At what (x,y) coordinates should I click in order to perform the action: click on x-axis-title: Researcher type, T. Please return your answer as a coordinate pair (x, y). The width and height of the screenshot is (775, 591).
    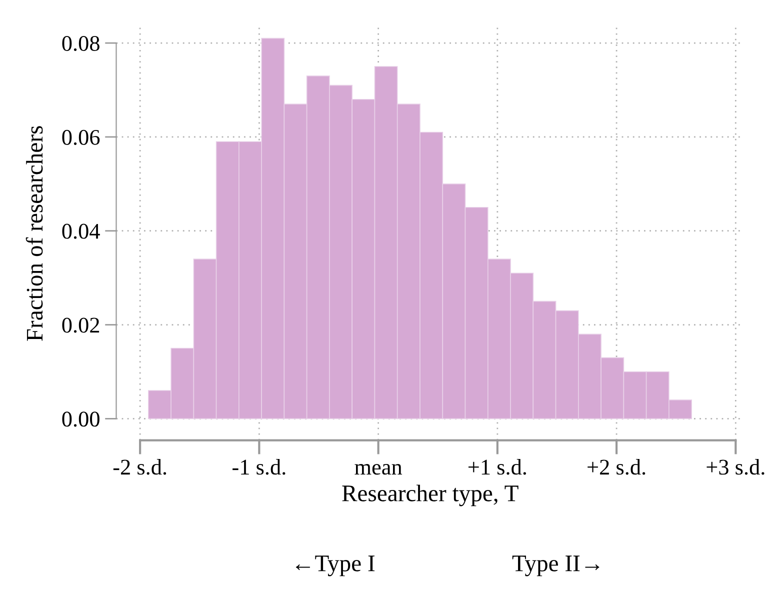
    Looking at the image, I should click on (430, 495).